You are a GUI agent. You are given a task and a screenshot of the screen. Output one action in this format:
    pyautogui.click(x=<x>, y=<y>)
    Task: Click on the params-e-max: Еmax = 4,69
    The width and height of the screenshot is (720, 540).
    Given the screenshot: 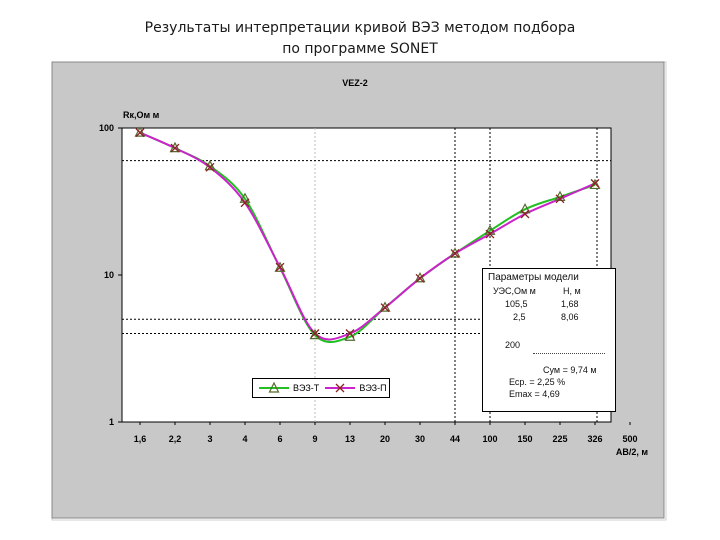 What is the action you would take?
    pyautogui.click(x=534, y=394)
    